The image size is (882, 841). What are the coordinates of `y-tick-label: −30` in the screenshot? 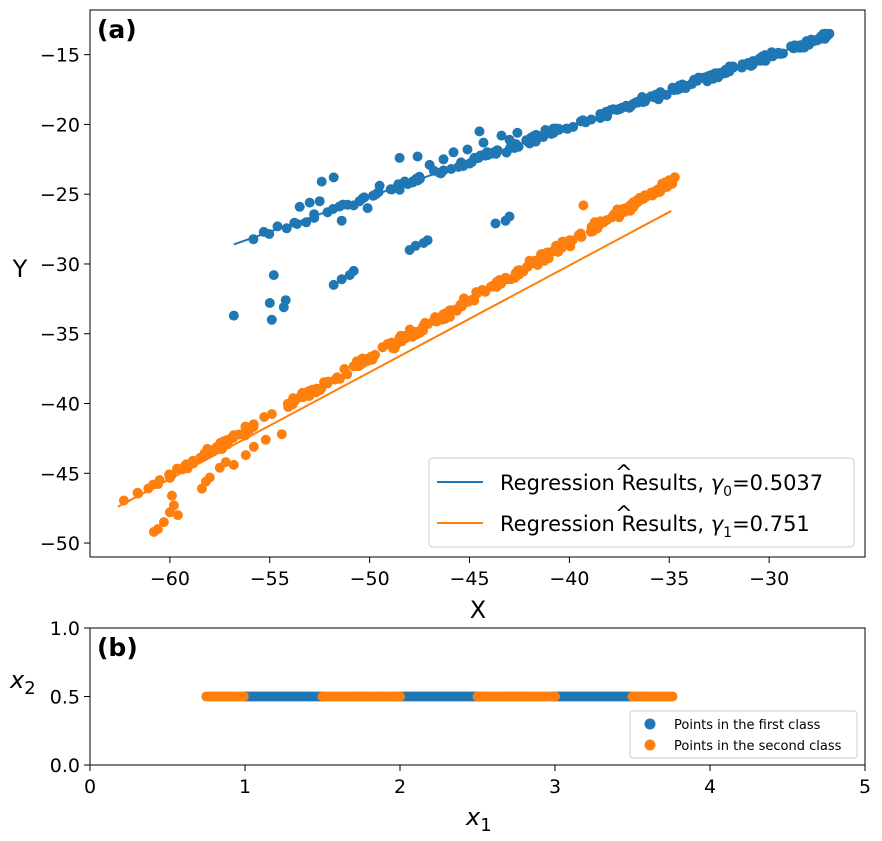 It's located at (60, 265).